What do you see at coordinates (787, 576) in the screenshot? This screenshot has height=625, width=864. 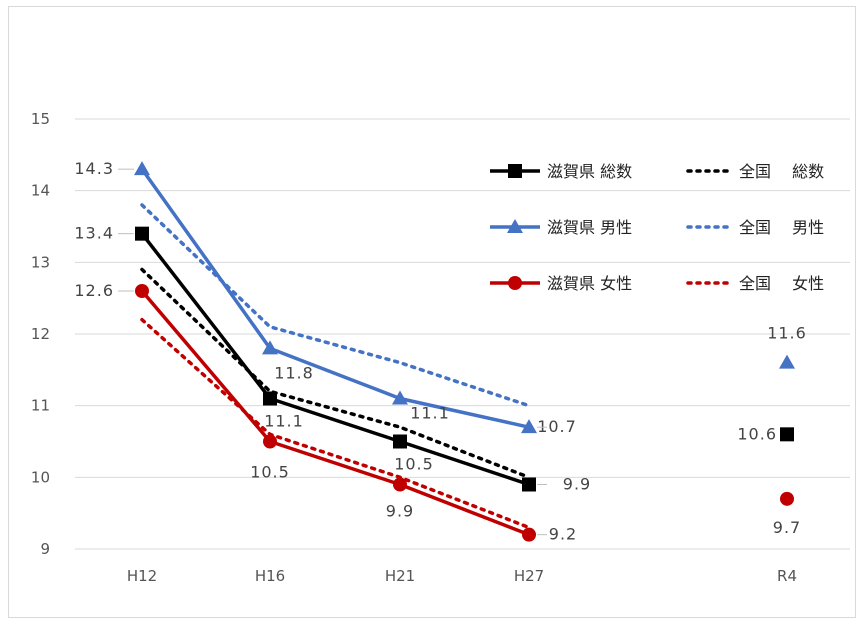 I see `x-tick-label: R4` at bounding box center [787, 576].